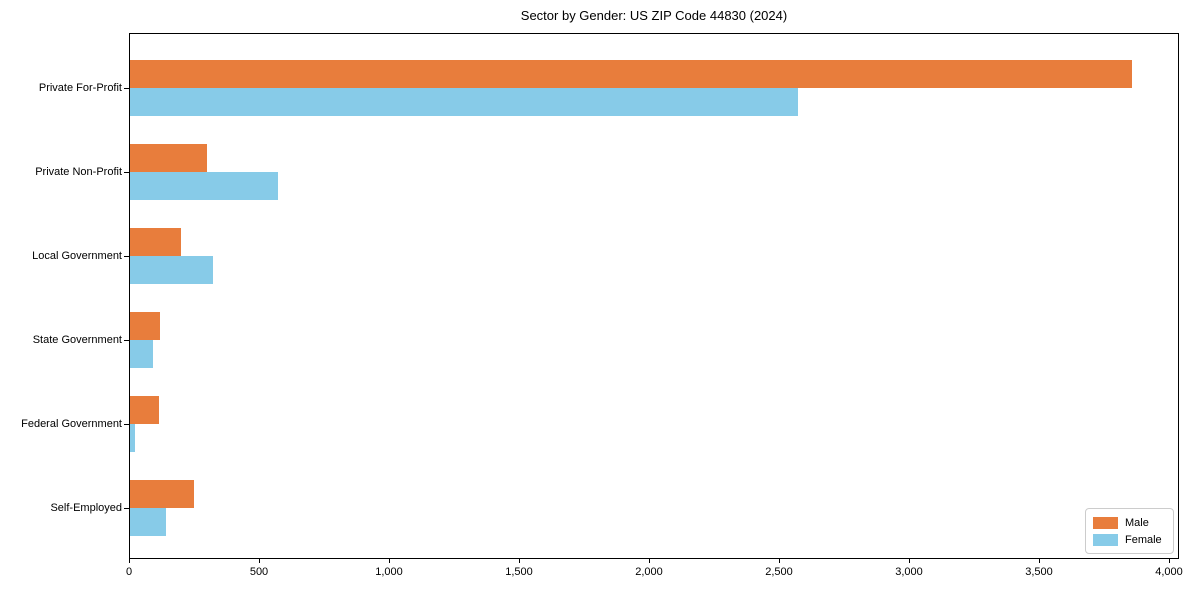 The image size is (1200, 600). Describe the element at coordinates (78, 172) in the screenshot. I see `y-axis-label-1: Private Non-Profit` at that location.